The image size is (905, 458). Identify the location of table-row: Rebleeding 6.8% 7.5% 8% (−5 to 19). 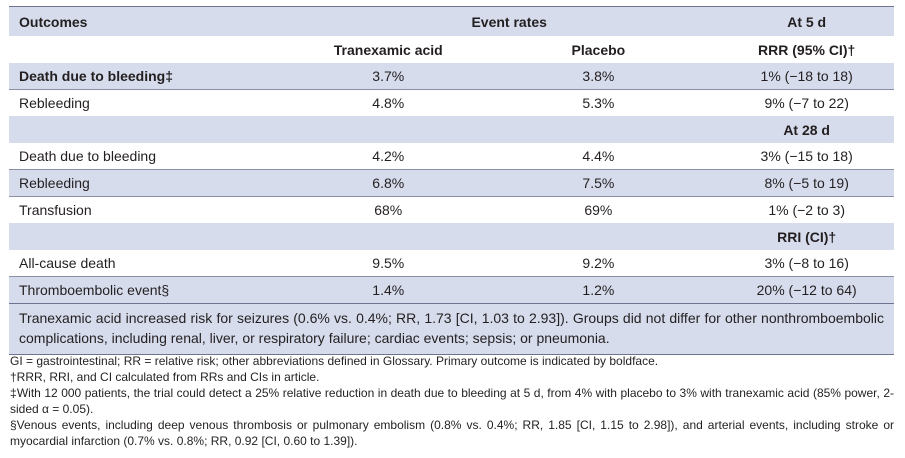
(451, 183).